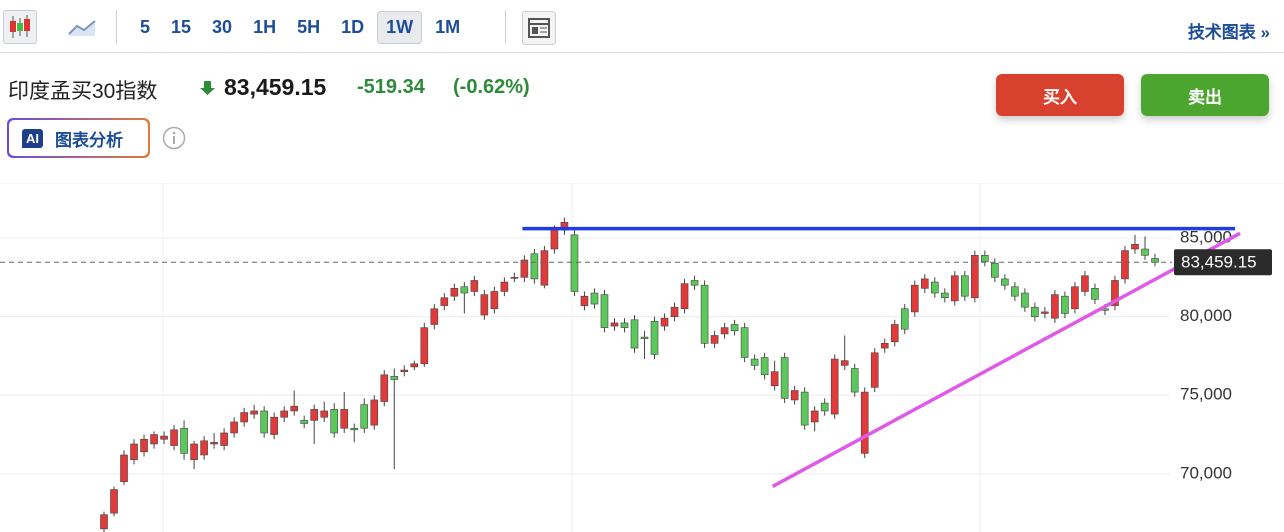  I want to click on interval-button: 30, so click(222, 26).